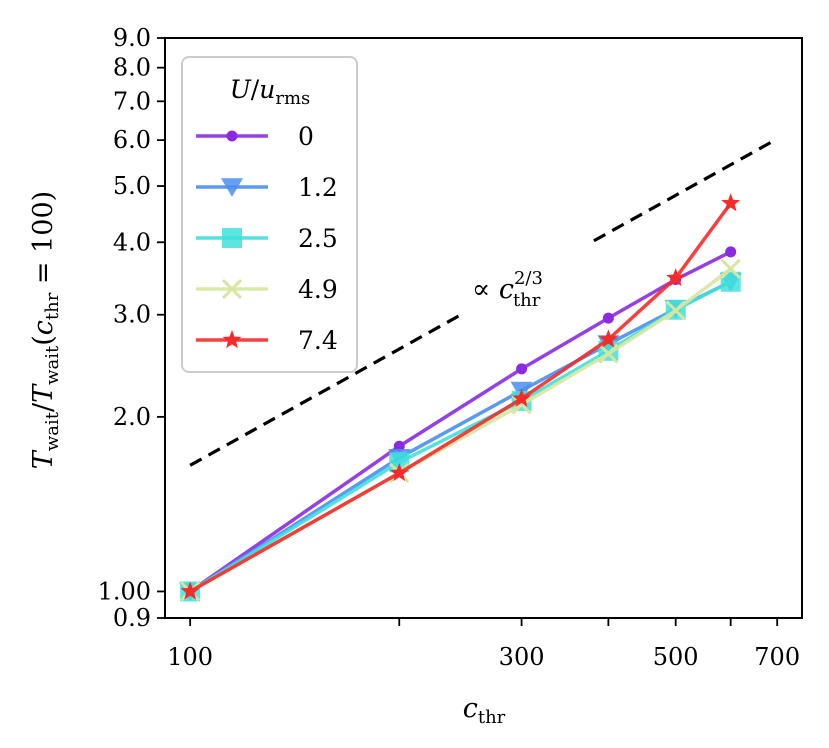  What do you see at coordinates (318, 289) in the screenshot?
I see `legend-label: 4.9` at bounding box center [318, 289].